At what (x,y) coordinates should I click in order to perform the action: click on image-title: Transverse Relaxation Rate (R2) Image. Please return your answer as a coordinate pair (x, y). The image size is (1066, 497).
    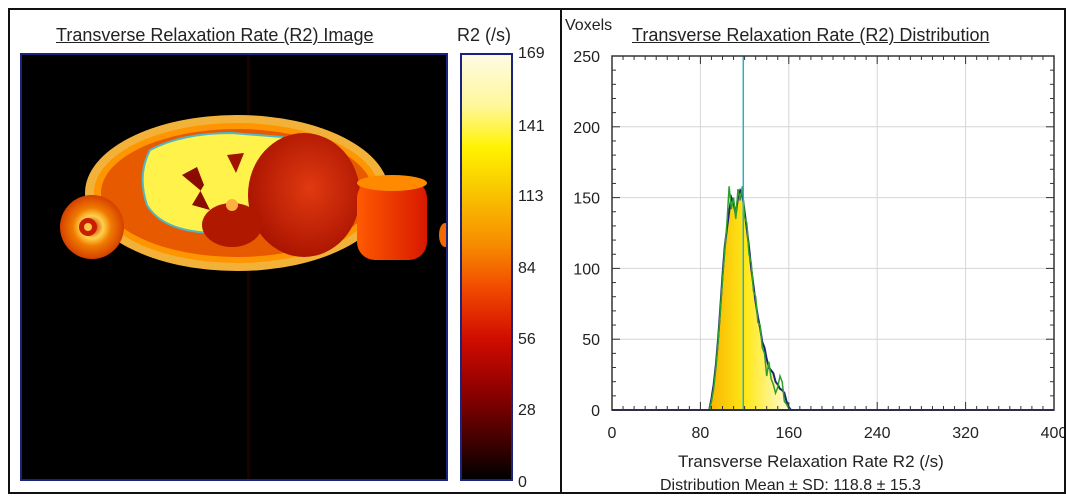
    Looking at the image, I should click on (215, 35).